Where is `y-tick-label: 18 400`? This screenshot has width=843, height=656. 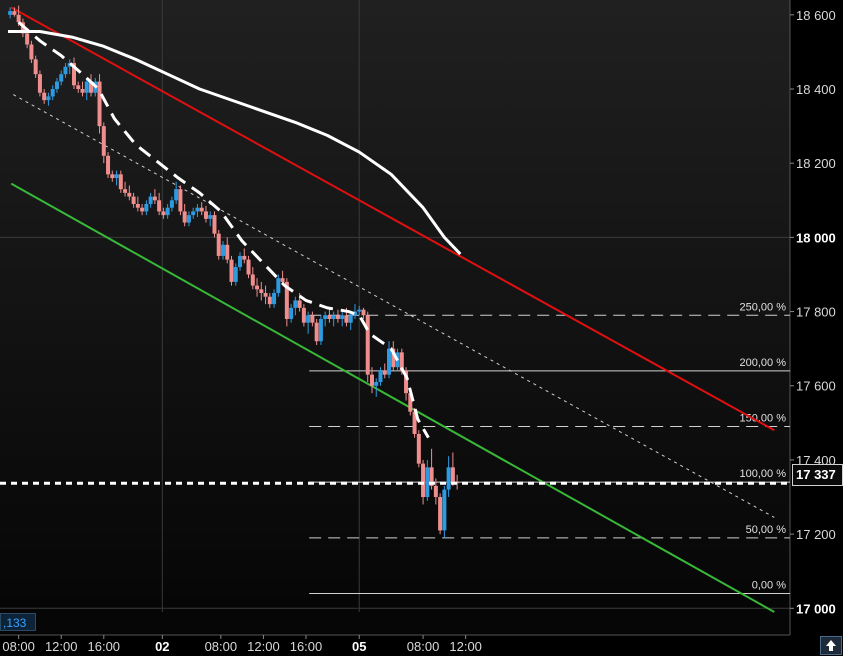
y-tick-label: 18 400 is located at coordinates (816, 89).